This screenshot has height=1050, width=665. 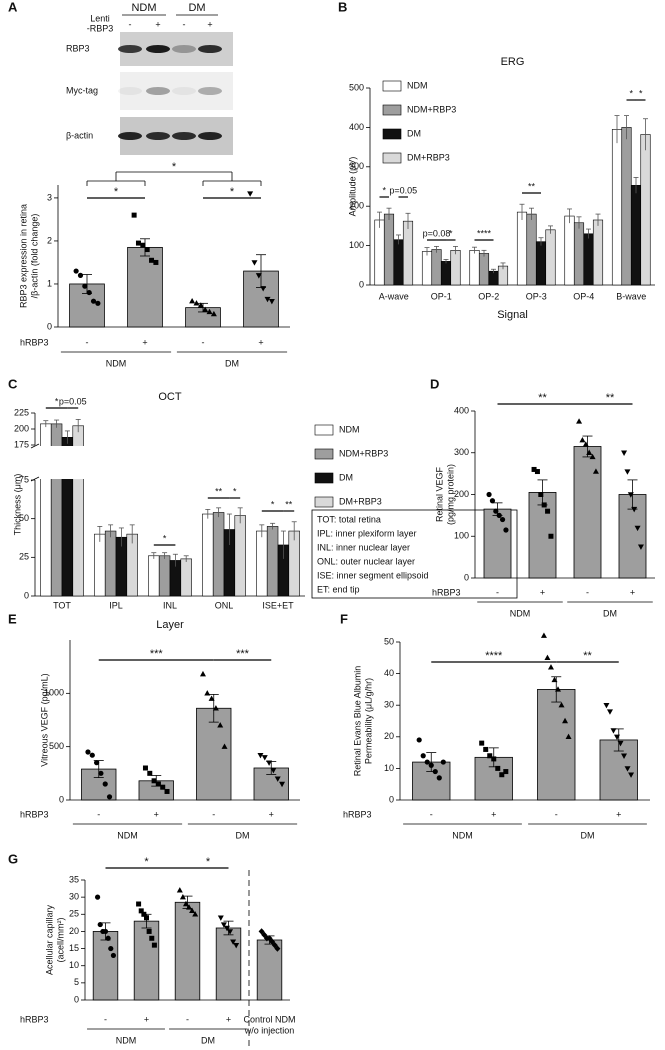 What do you see at coordinates (100, 28) in the screenshot?
I see `treatment-label: -RBP3` at bounding box center [100, 28].